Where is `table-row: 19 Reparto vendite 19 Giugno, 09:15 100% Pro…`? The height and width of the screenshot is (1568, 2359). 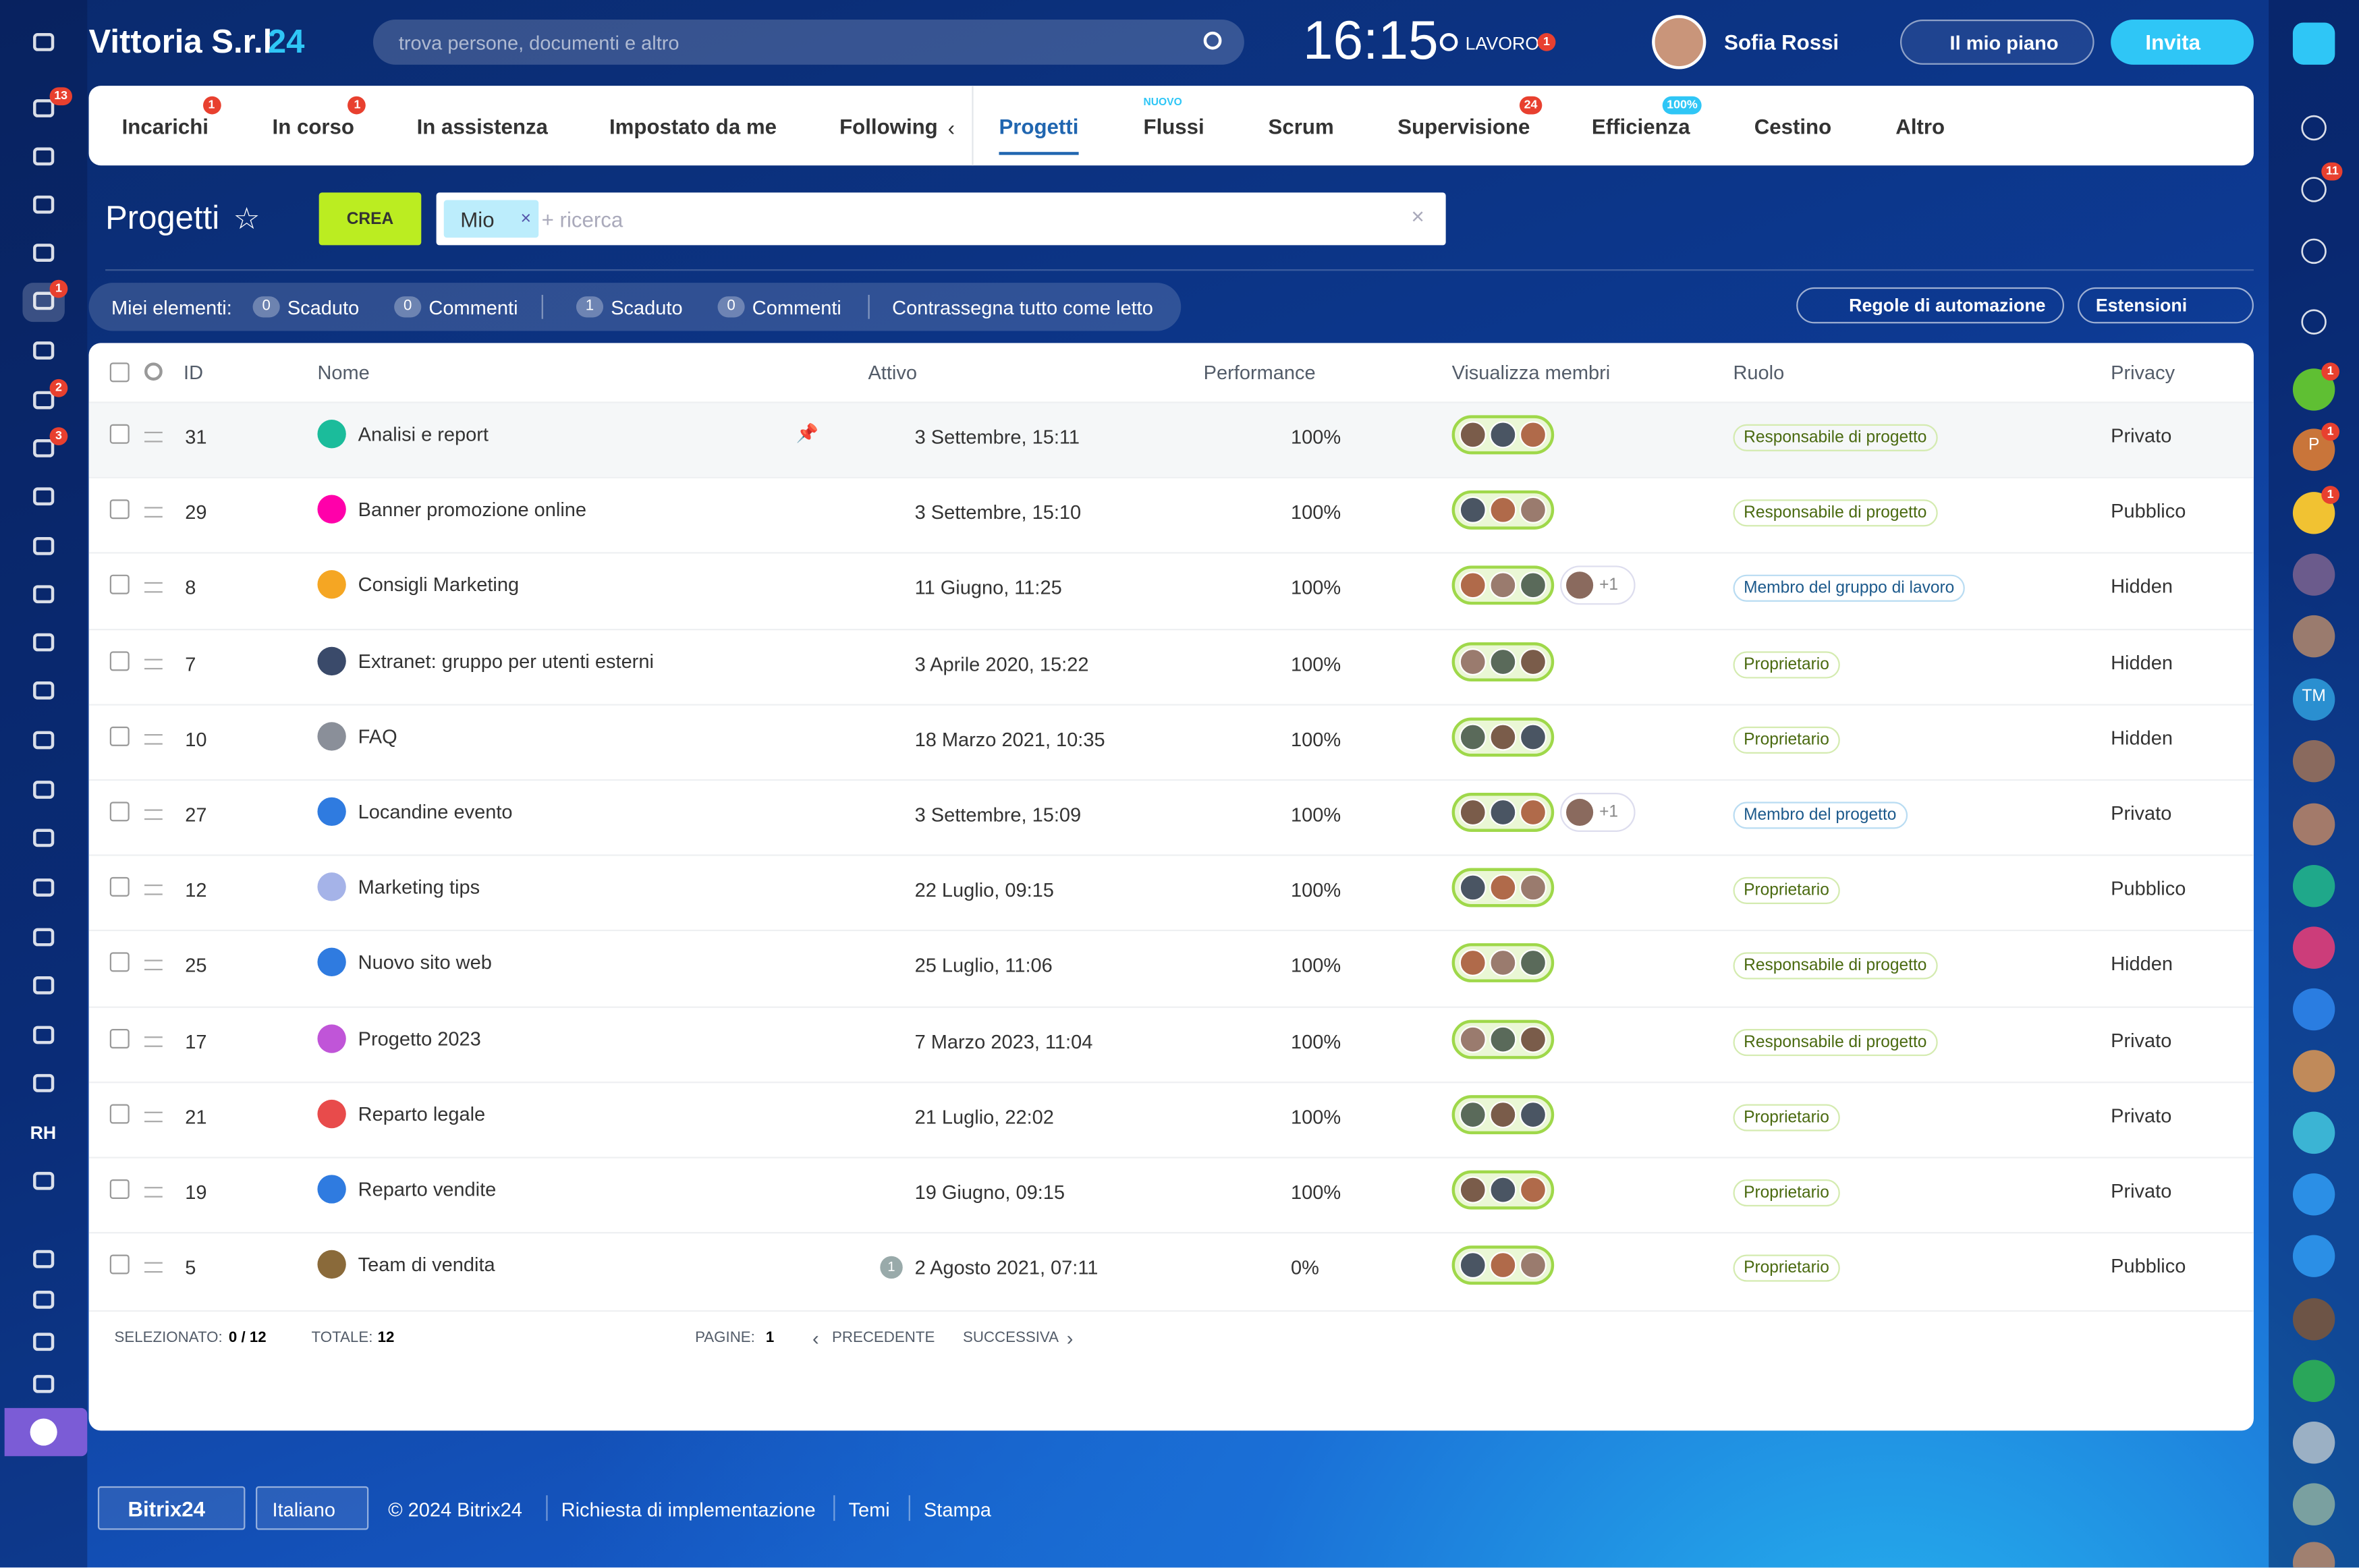
table-row: 19 Reparto vendite 19 Giugno, 09:15 100% Pro… is located at coordinates (1171, 1194).